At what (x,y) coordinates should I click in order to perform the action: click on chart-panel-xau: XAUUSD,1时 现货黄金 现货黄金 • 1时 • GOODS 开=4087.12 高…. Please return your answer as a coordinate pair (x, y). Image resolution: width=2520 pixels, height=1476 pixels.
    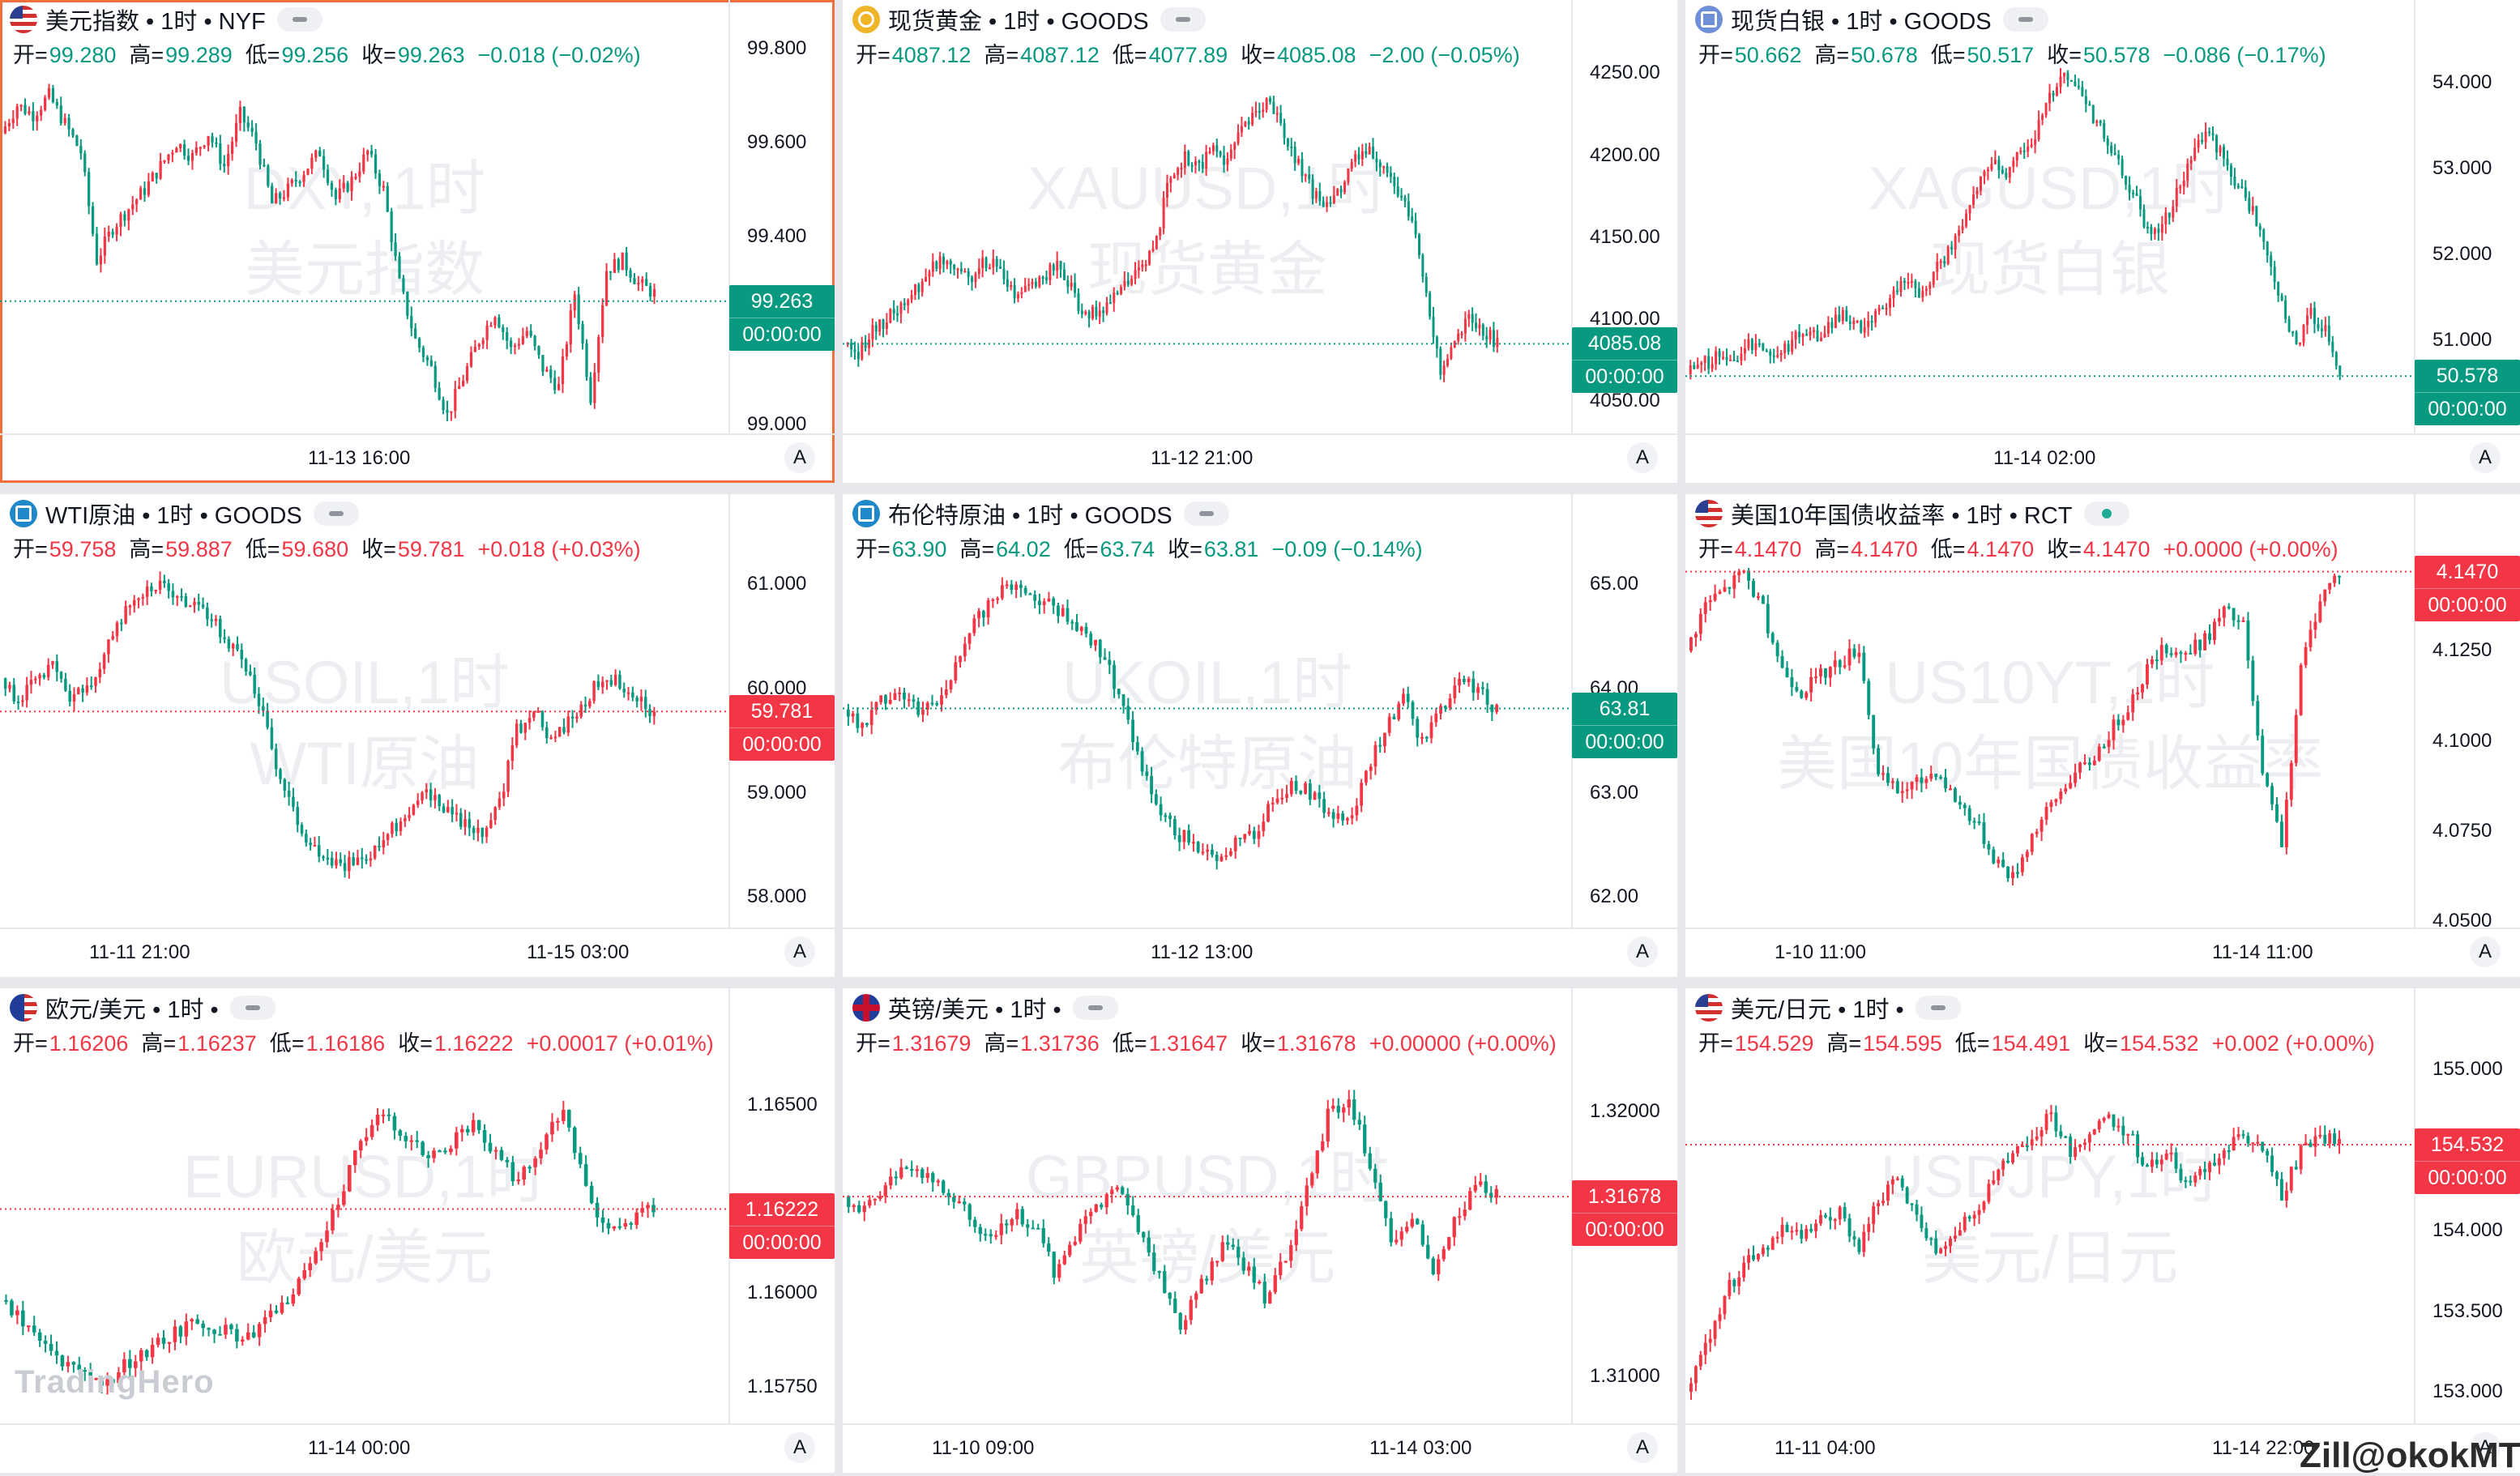
    Looking at the image, I should click on (1260, 241).